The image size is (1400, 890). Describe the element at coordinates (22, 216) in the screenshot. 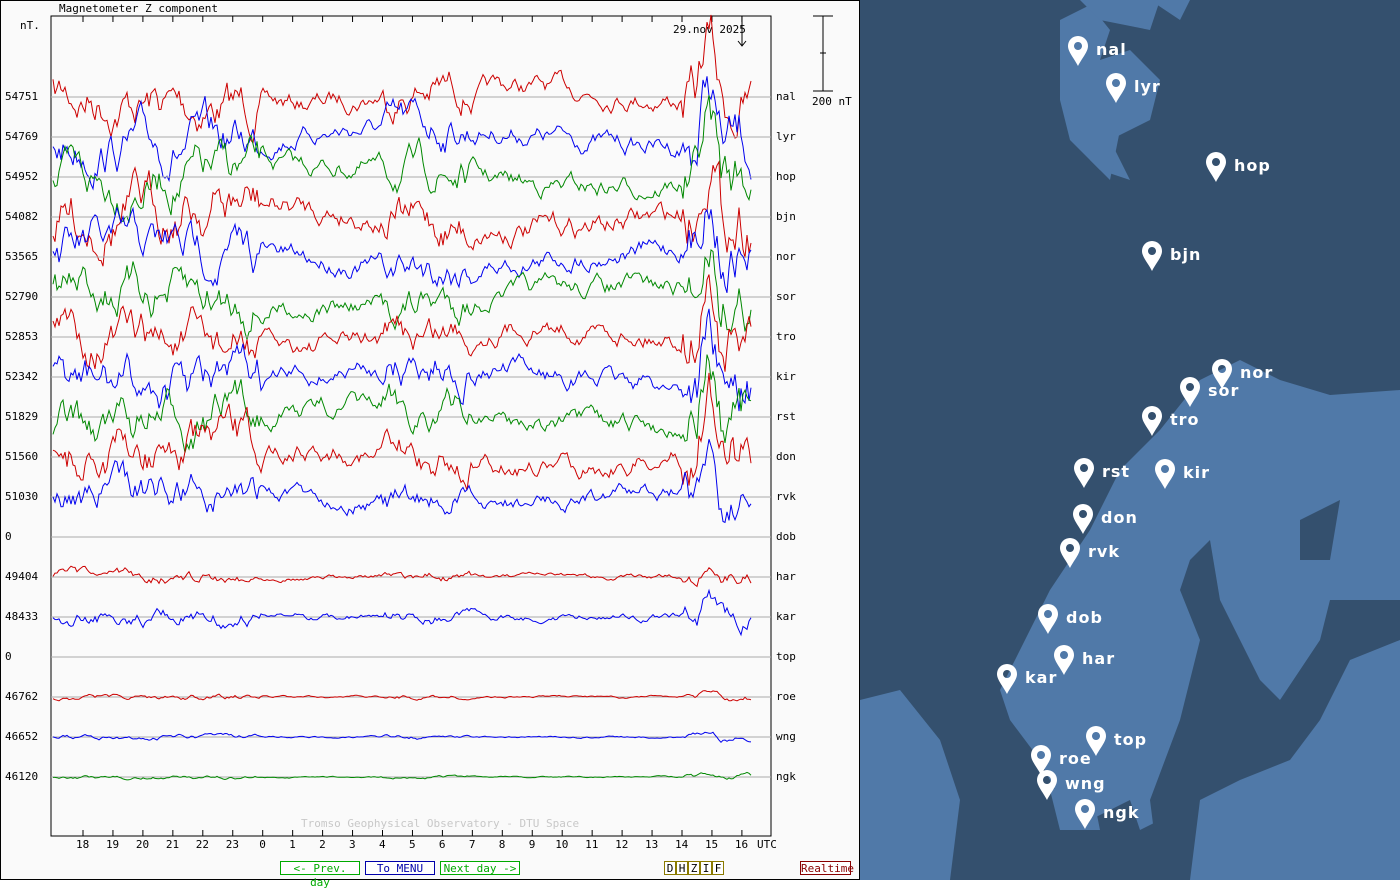

I see `station-value-bjn: 54082` at that location.